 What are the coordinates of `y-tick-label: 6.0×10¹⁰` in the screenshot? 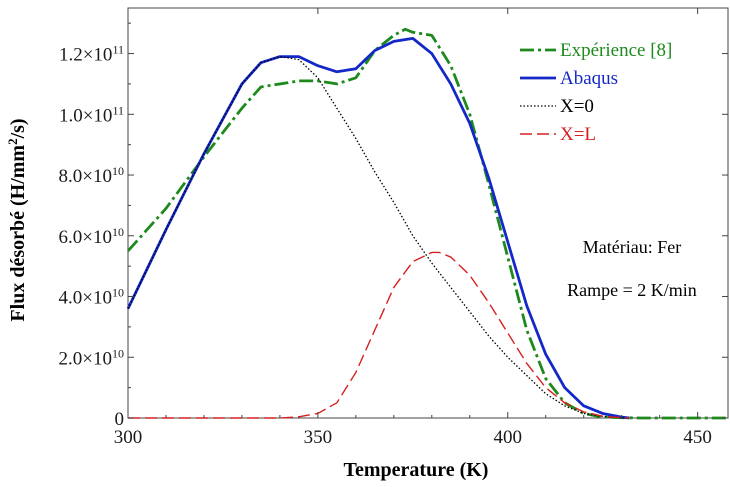 It's located at (91, 236).